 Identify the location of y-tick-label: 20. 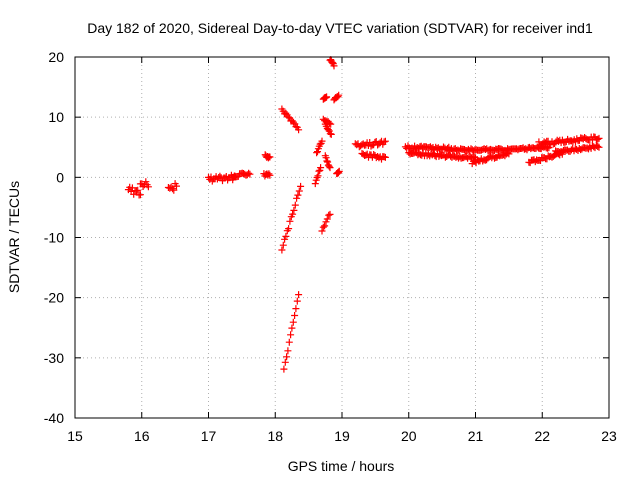
(56, 57).